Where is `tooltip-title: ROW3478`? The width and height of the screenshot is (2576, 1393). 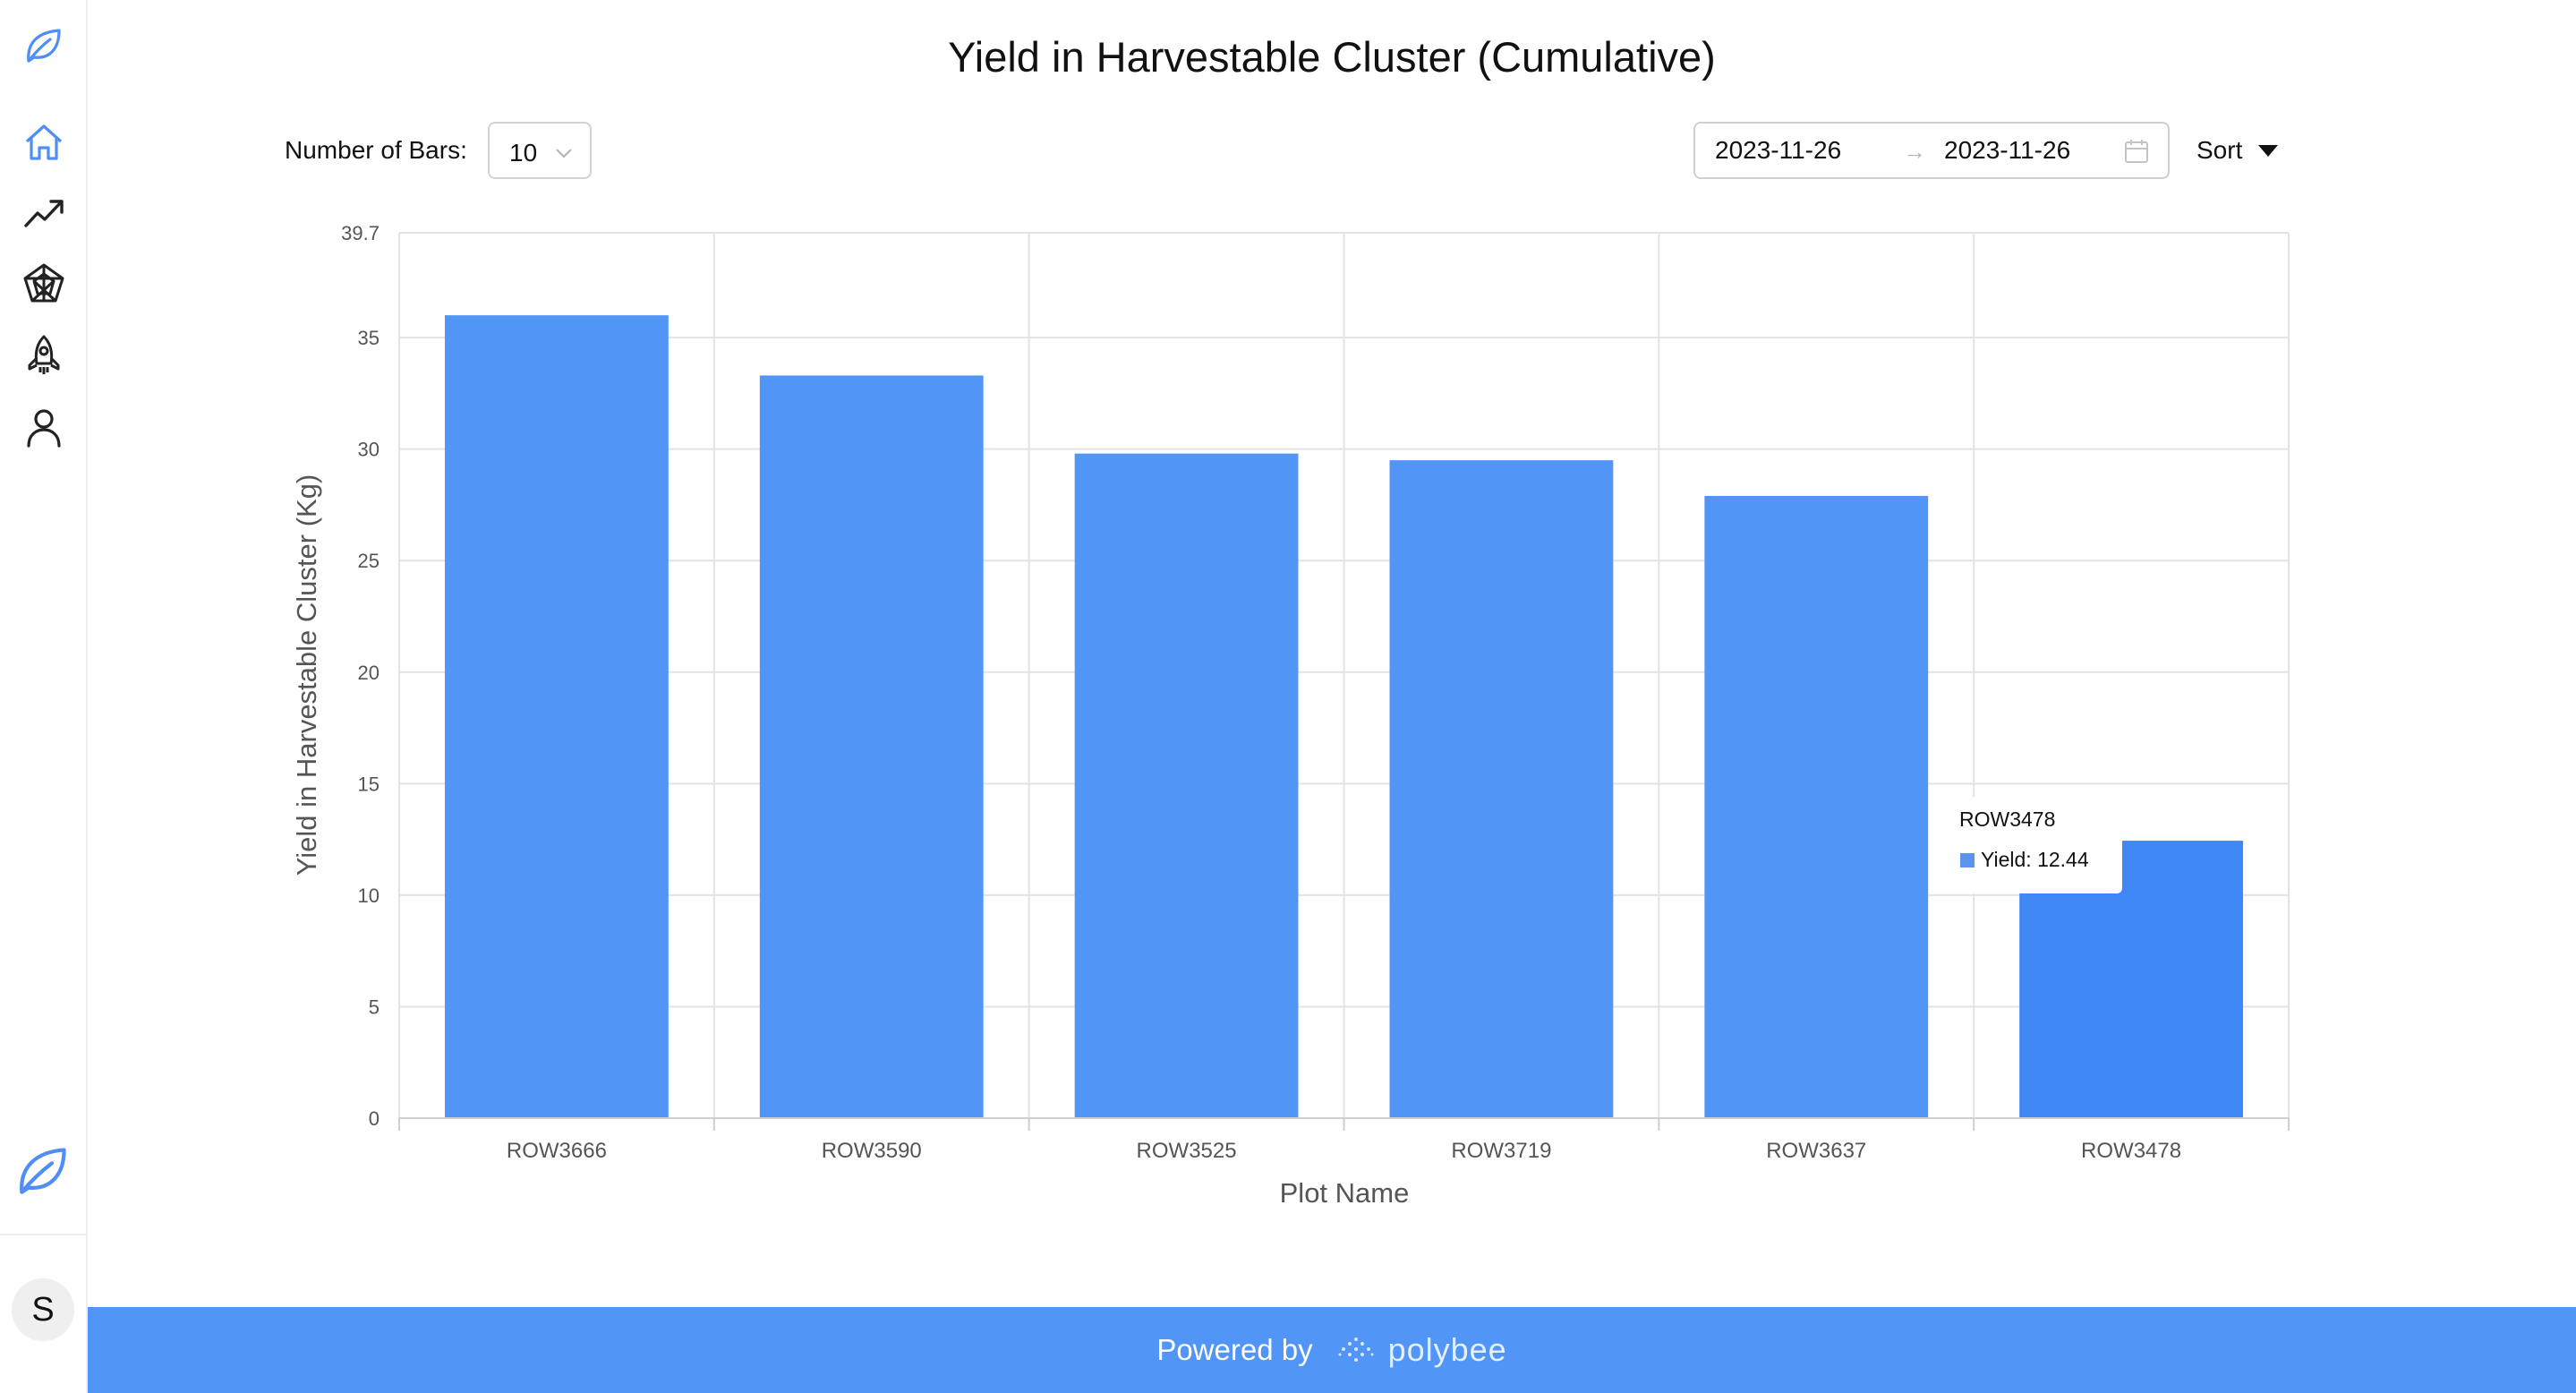 tooltip-title: ROW3478 is located at coordinates (2007, 819).